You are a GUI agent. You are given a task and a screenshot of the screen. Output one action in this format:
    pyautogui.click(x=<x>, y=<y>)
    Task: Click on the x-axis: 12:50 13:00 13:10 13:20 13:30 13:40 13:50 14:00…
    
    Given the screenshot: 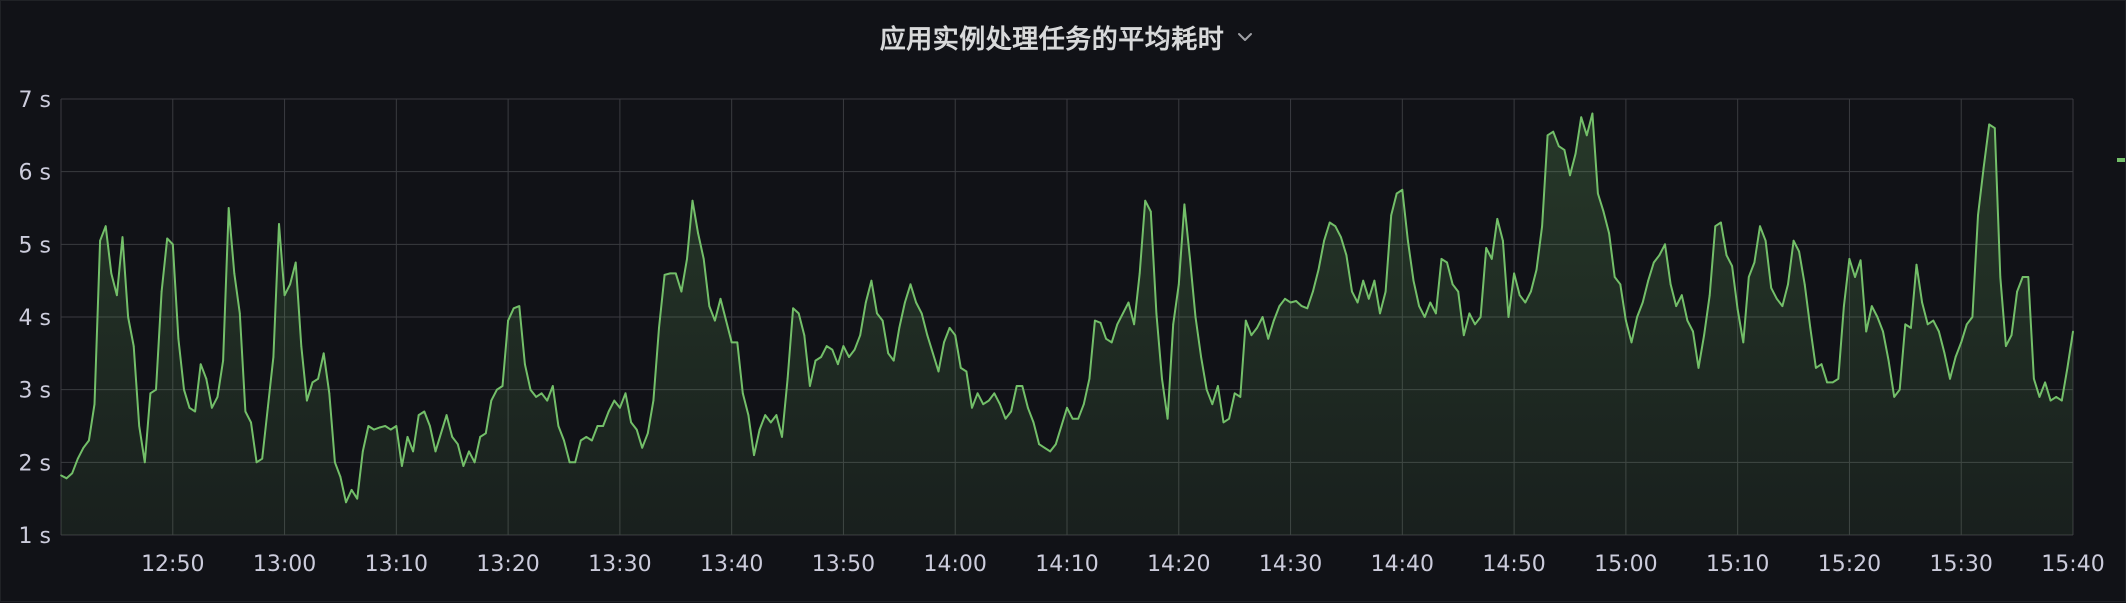 What is the action you would take?
    pyautogui.click(x=1123, y=564)
    